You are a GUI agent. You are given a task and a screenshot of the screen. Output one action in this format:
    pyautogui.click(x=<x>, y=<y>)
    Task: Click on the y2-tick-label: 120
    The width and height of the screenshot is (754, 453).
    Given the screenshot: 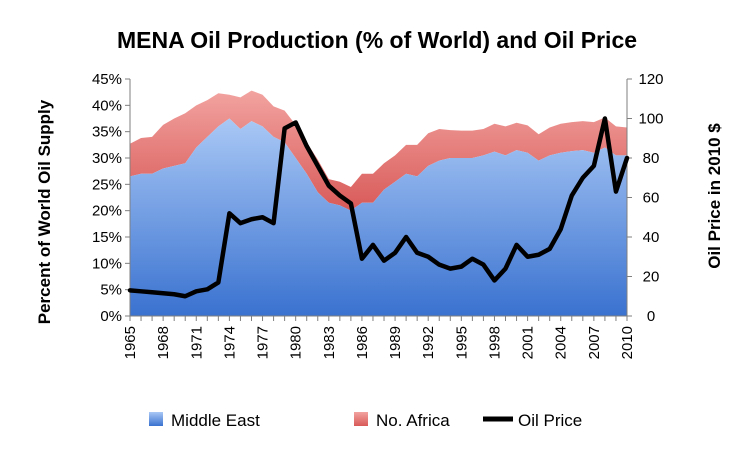 What is the action you would take?
    pyautogui.click(x=650, y=79)
    